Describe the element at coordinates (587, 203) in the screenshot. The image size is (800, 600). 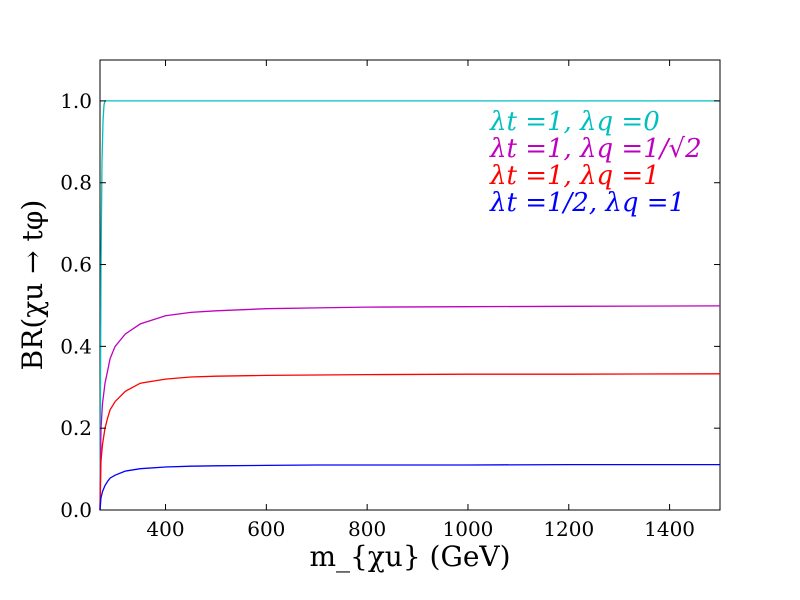
I see `legend-entry-3: λt =1/2, λq =1` at that location.